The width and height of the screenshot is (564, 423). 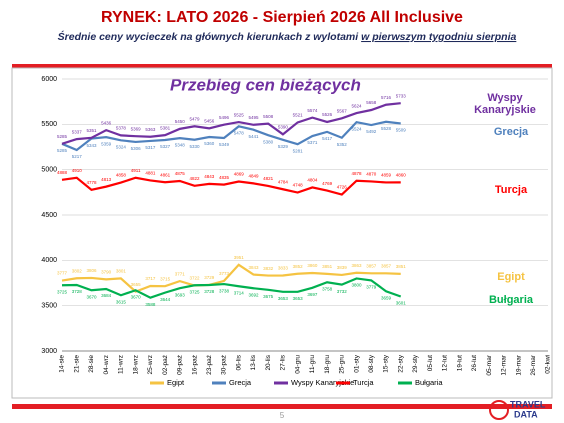 What do you see at coordinates (224, 290) in the screenshot?
I see `data-label: 3738` at bounding box center [224, 290].